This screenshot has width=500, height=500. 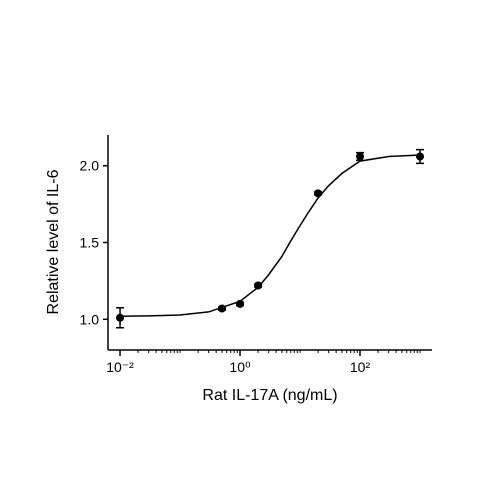 I want to click on x-tick-label: 10⁰, so click(x=240, y=367).